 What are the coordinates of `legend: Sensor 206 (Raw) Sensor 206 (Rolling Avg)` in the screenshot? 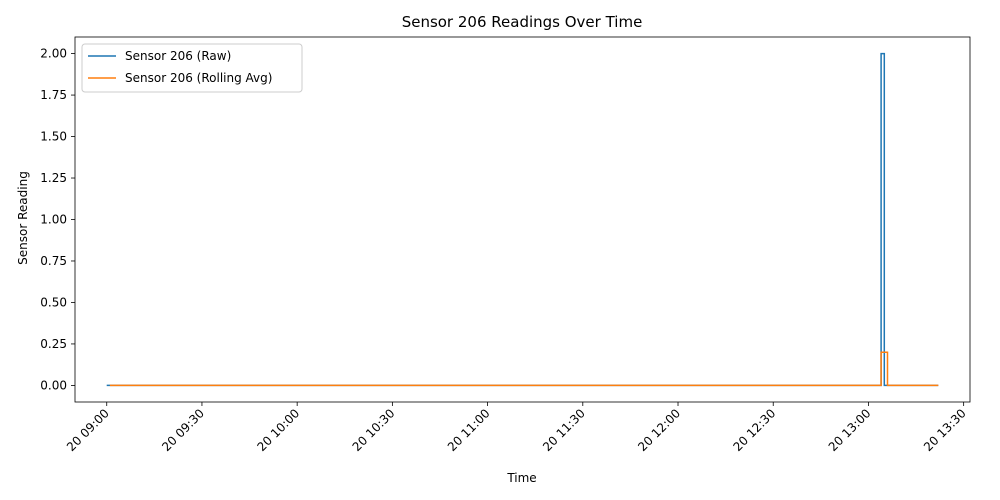 It's located at (192, 68).